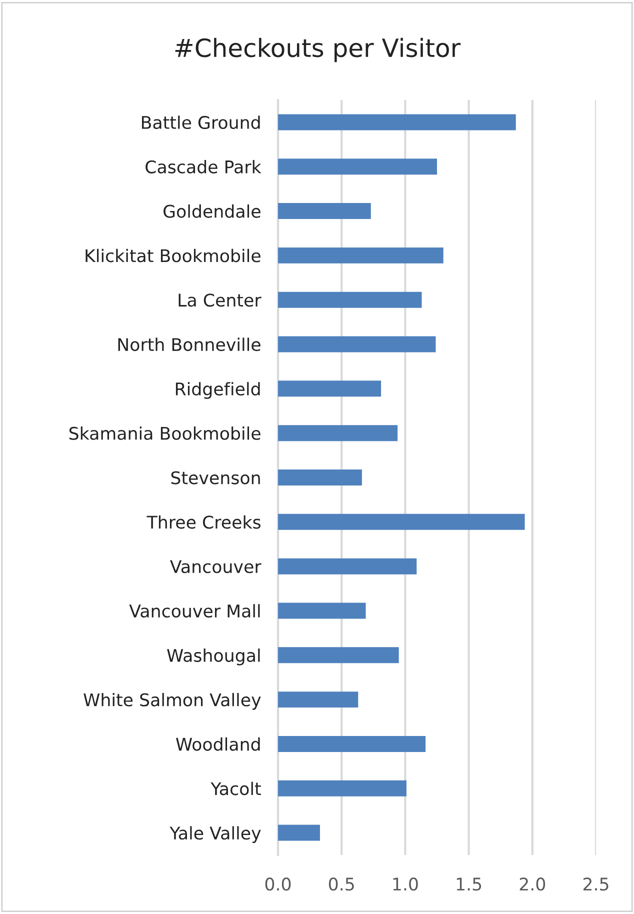 The width and height of the screenshot is (634, 914). Describe the element at coordinates (318, 50) in the screenshot. I see `chart-title: #Checkouts per Visitor` at that location.